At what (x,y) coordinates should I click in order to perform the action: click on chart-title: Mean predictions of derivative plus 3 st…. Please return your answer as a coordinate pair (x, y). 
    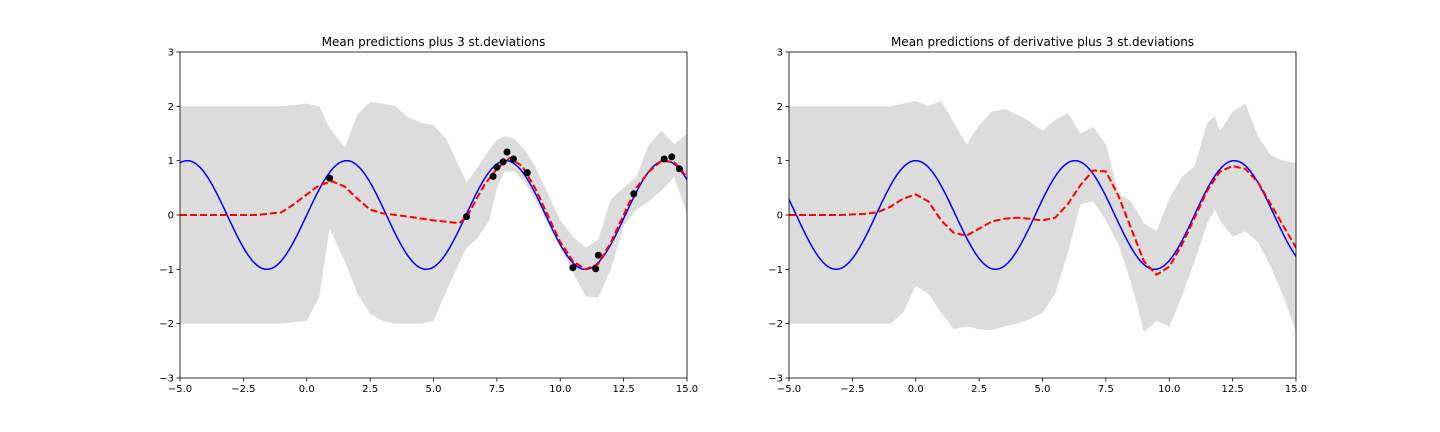
    Looking at the image, I should click on (1042, 42).